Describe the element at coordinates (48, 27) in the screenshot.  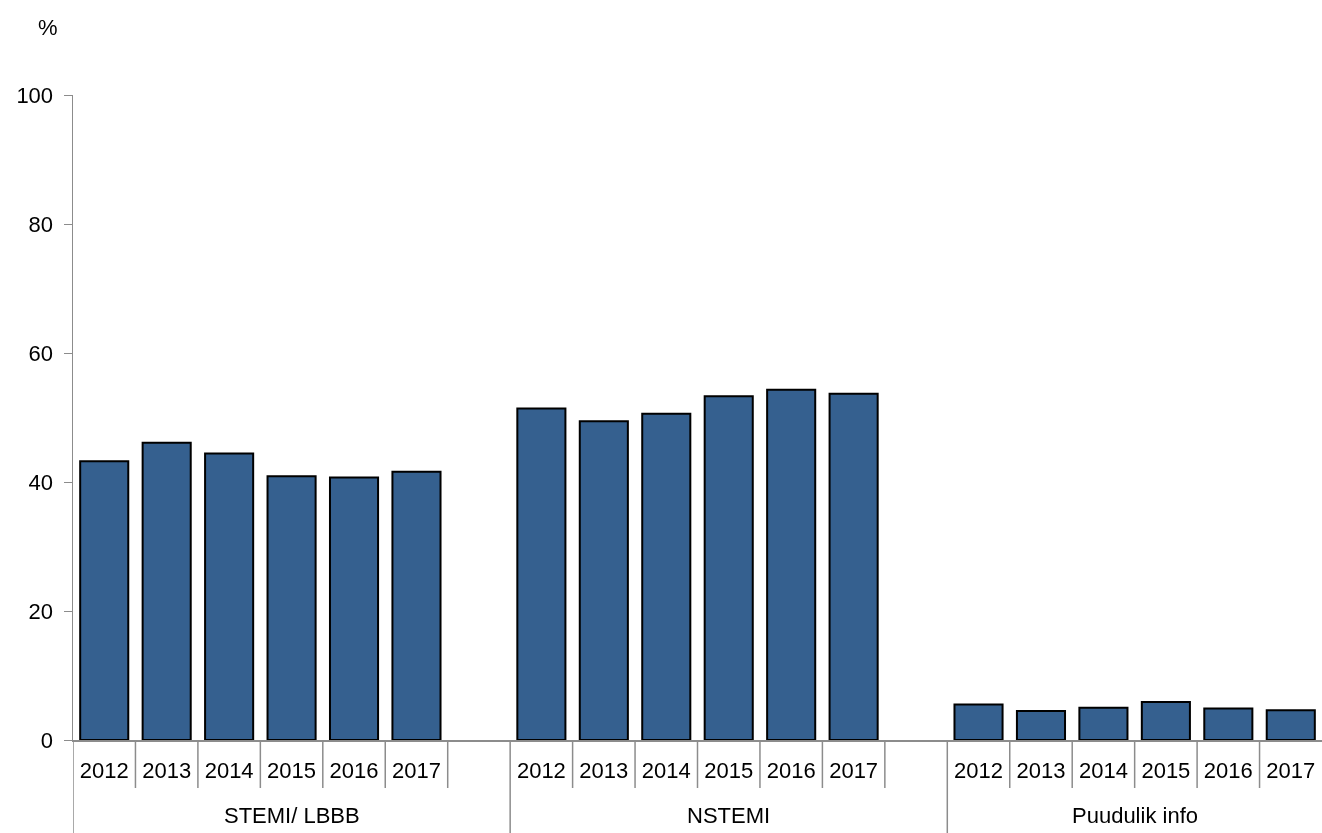
I see `y-axis-title: %` at that location.